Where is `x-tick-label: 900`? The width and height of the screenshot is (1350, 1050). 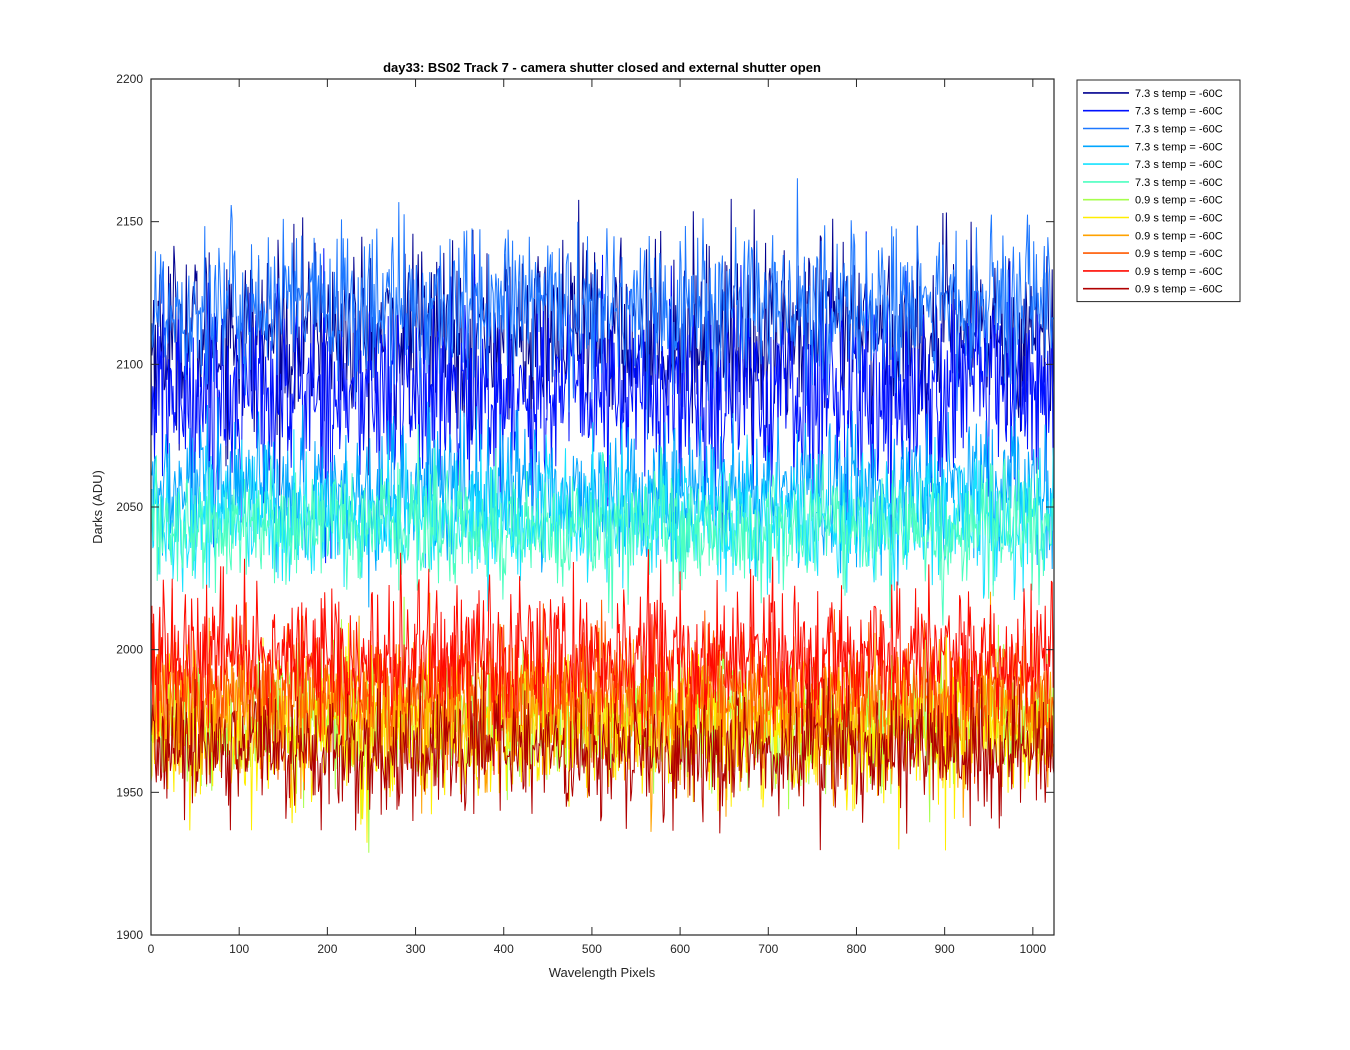
x-tick-label: 900 is located at coordinates (945, 949).